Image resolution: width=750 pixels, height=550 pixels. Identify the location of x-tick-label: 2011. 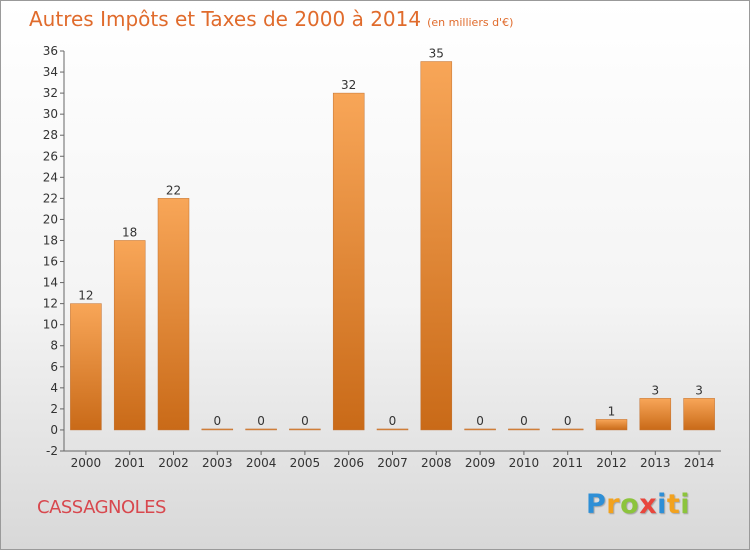
(567, 463).